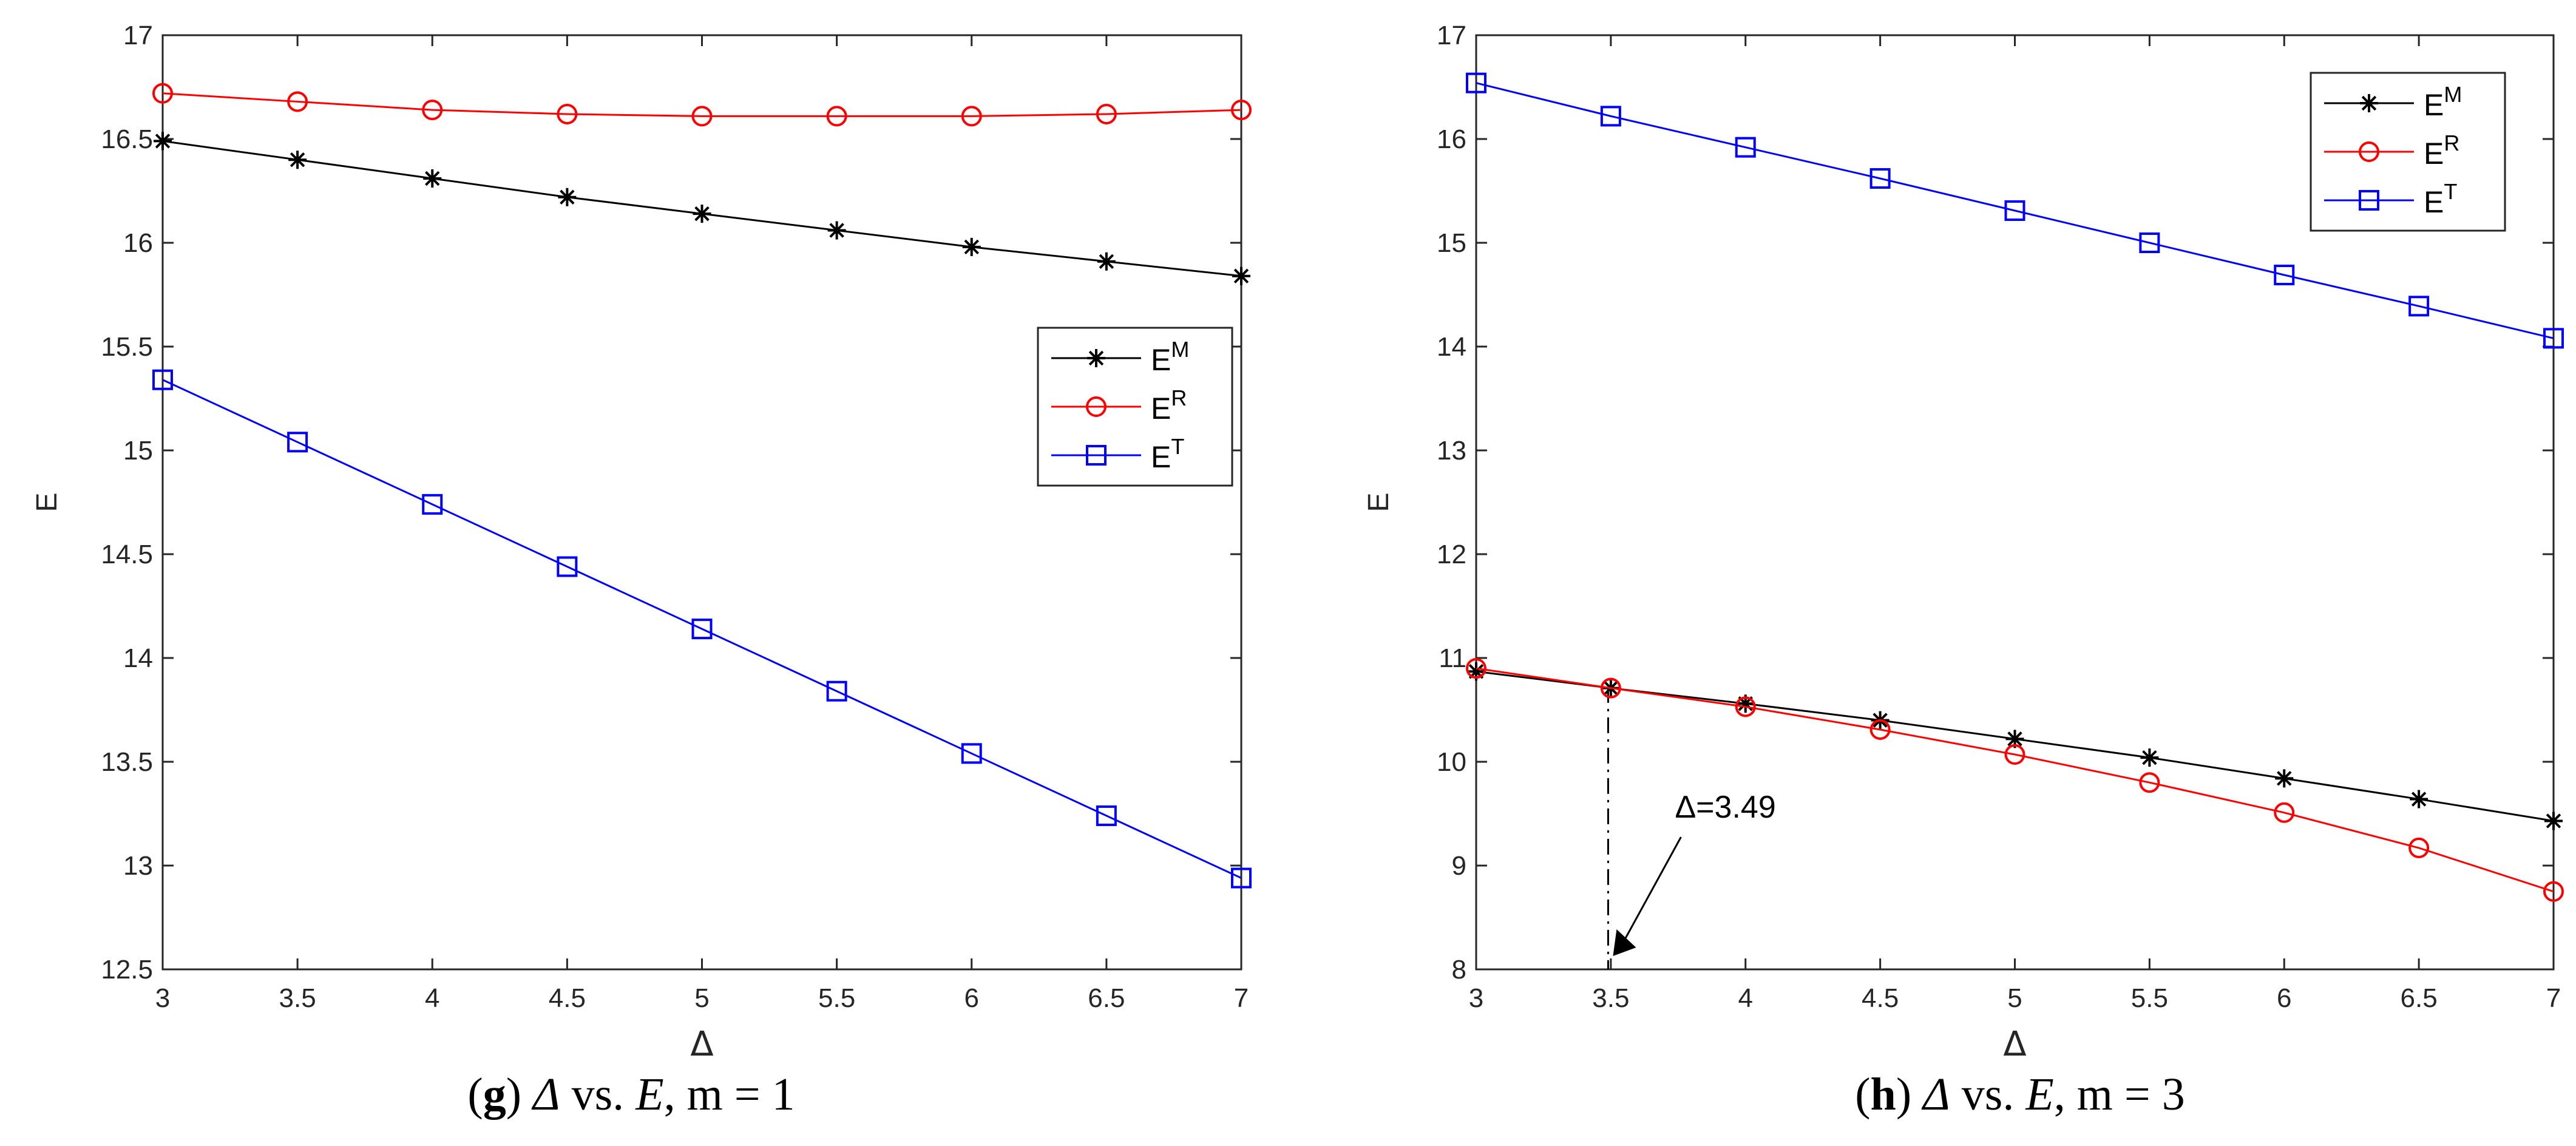 This screenshot has height=1146, width=2576. What do you see at coordinates (138, 243) in the screenshot?
I see `y-tick-label: 16` at bounding box center [138, 243].